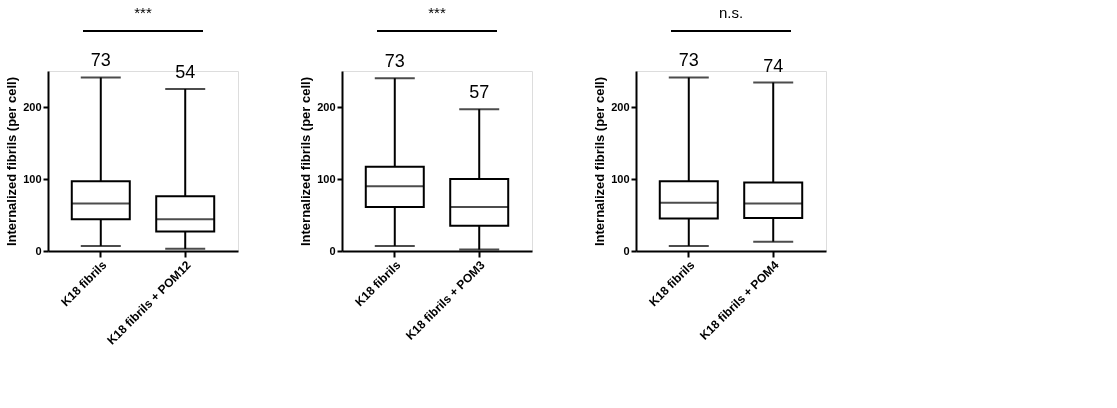  Describe the element at coordinates (479, 92) in the screenshot. I see `annotation: 57` at that location.